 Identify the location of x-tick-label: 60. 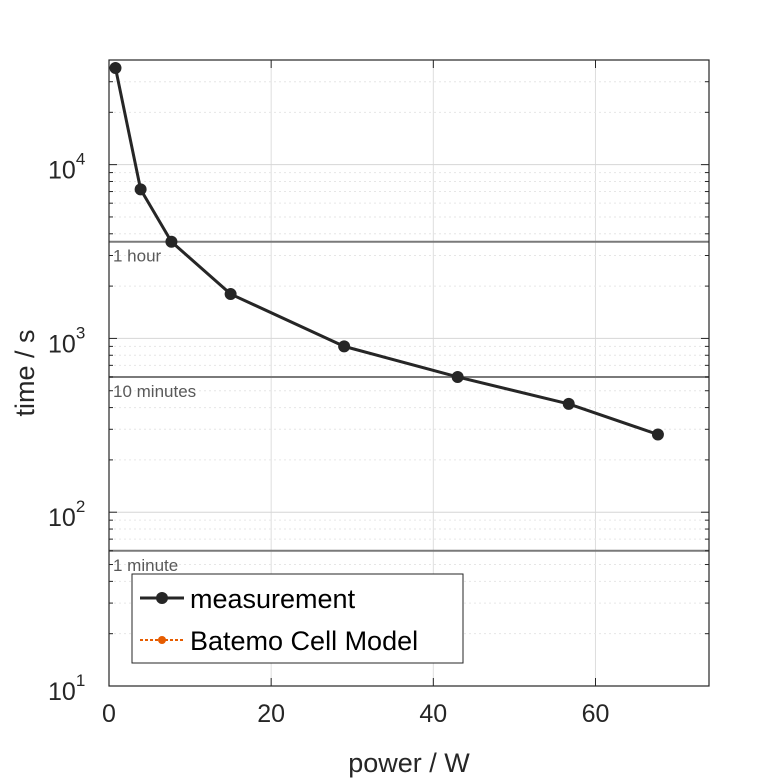
(596, 714).